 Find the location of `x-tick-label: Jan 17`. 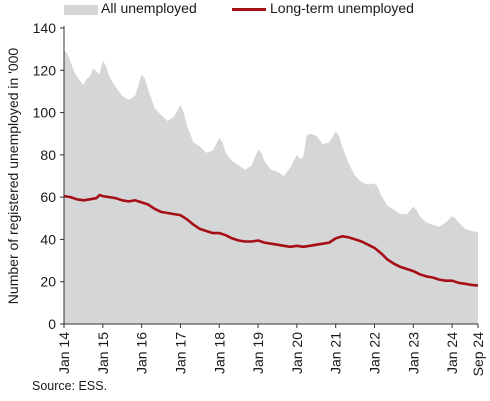

x-tick-label: Jan 17 is located at coordinates (180, 353).